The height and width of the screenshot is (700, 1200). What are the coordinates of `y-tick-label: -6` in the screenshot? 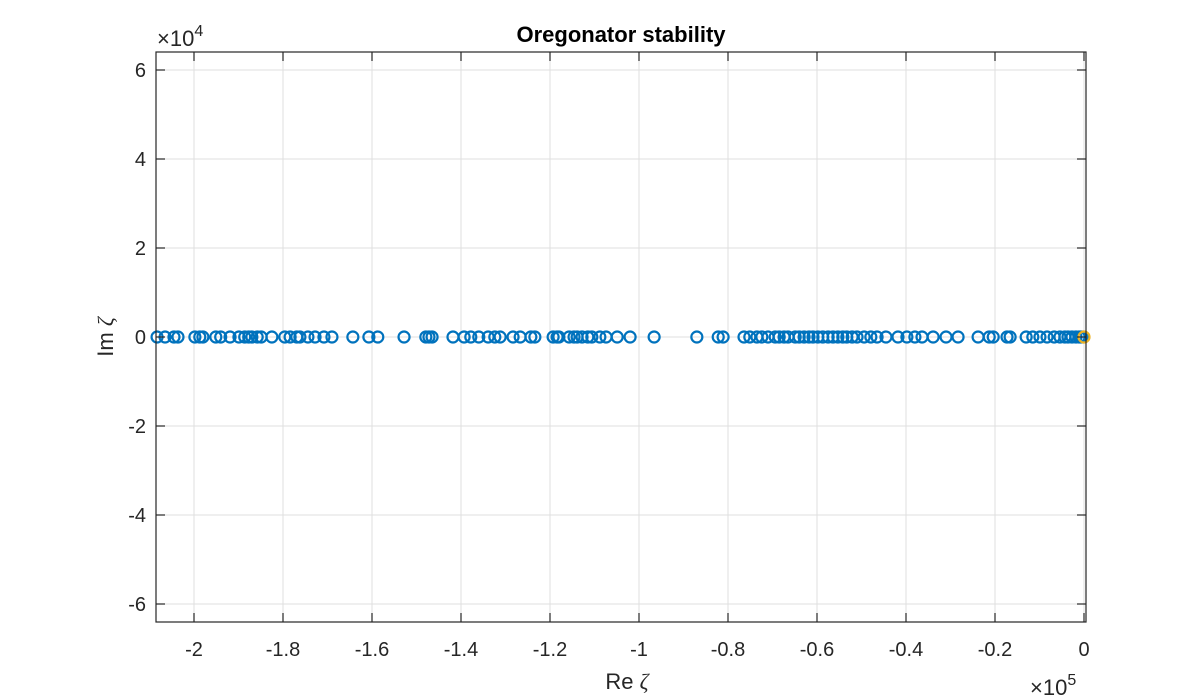 It's located at (137, 605).